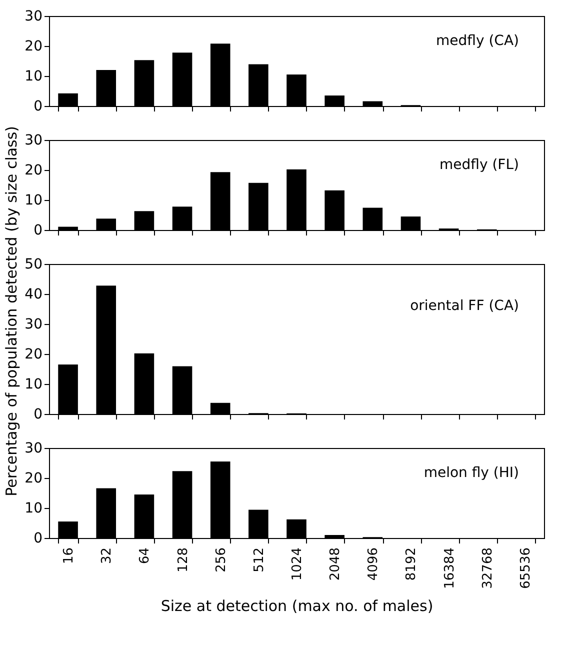 The width and height of the screenshot is (583, 655). Describe the element at coordinates (33, 294) in the screenshot. I see `y-tick-label: 40` at that location.